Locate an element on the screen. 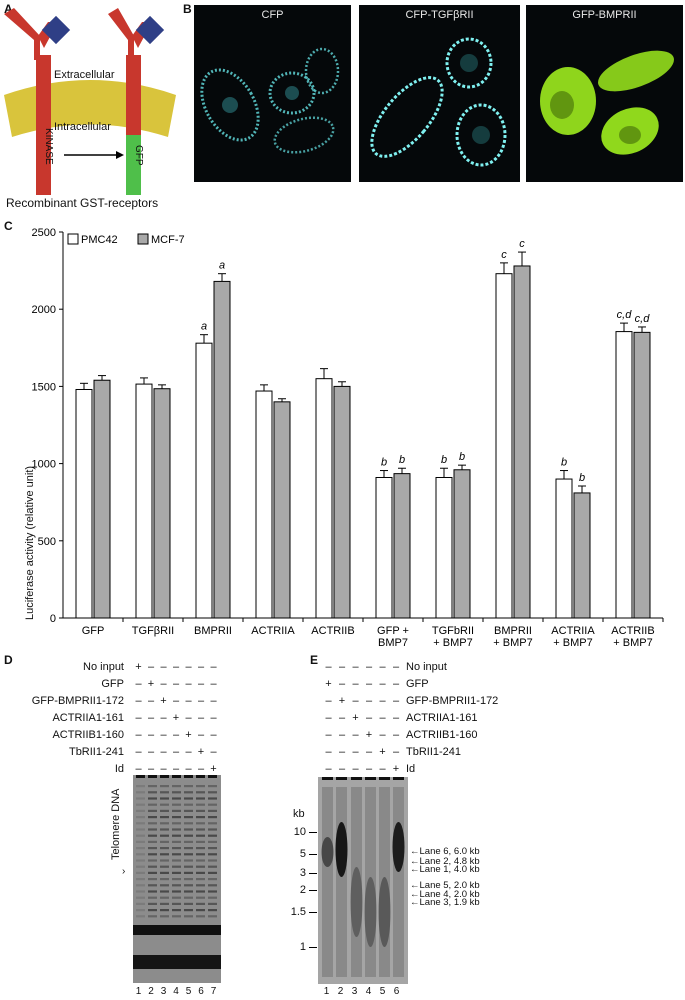  micrograph-title: CFP is located at coordinates (272, 15).